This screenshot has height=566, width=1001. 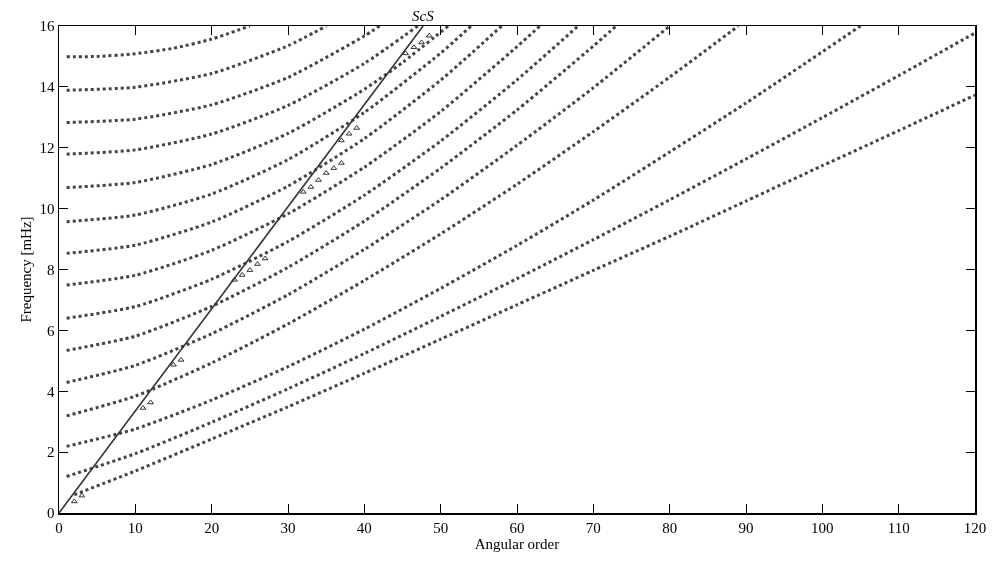 I want to click on x-tick-label: 110, so click(x=898, y=527).